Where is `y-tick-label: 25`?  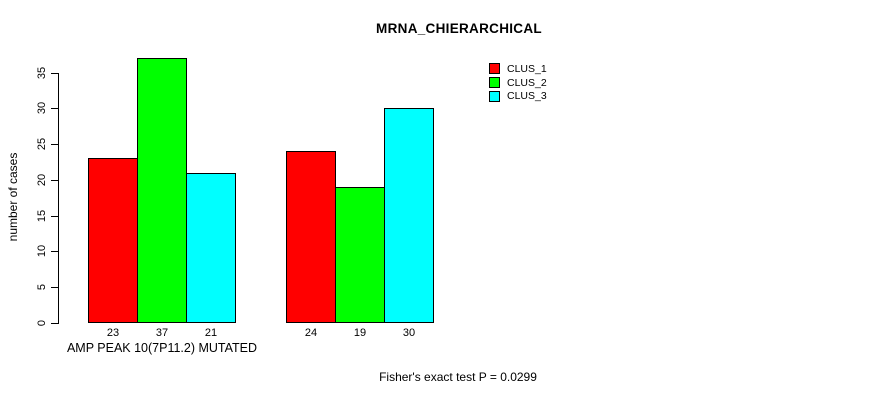
y-tick-label: 25 is located at coordinates (42, 144).